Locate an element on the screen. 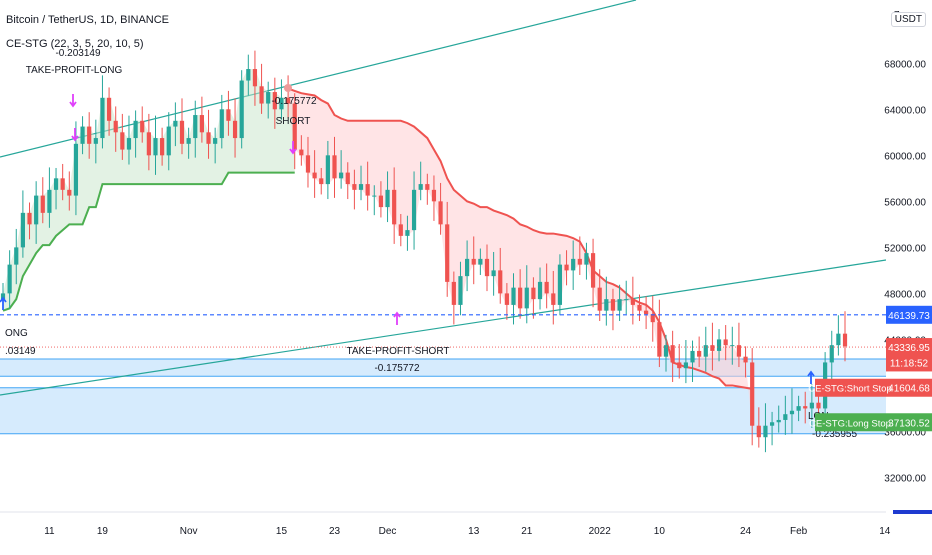 Image resolution: width=932 pixels, height=555 pixels. zone-upper is located at coordinates (443, 367).